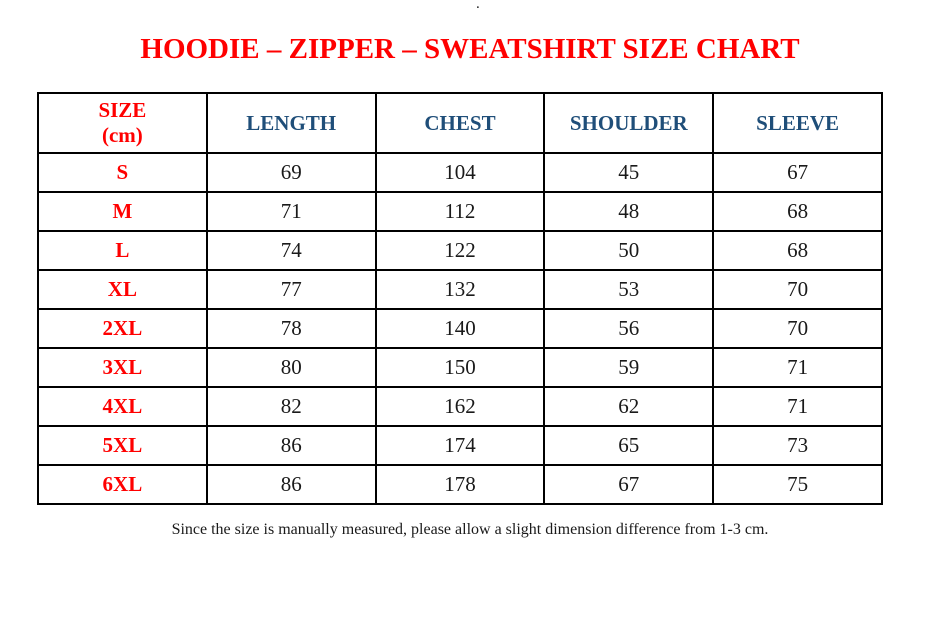  I want to click on length-value-cell: 82, so click(291, 407).